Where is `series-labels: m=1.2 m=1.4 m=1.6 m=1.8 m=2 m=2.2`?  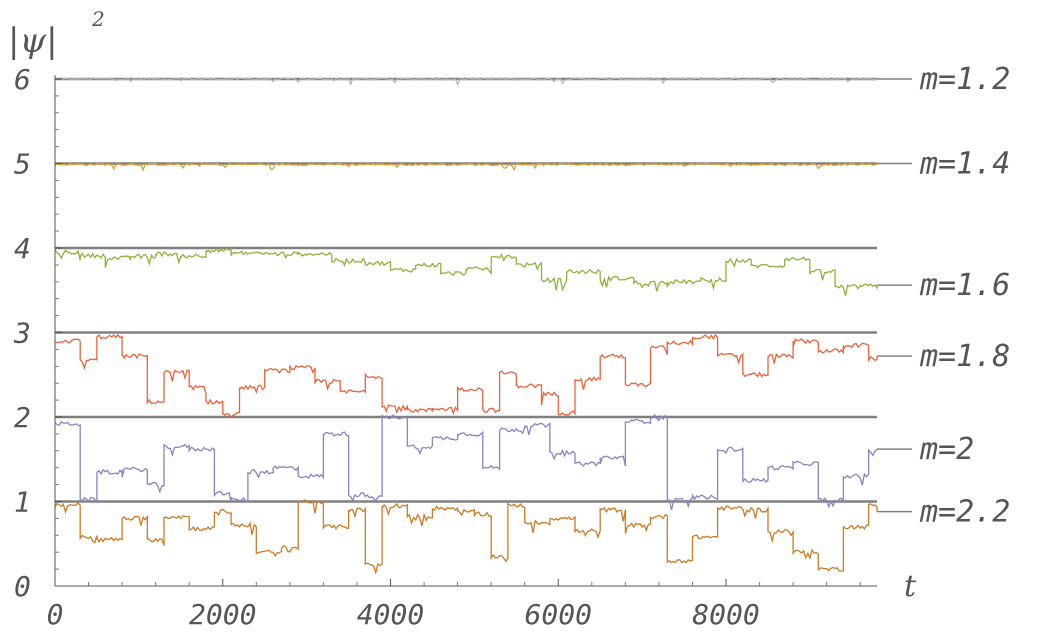 series-labels: m=1.2 m=1.4 m=1.6 m=1.8 m=2 m=2.2 is located at coordinates (943, 296).